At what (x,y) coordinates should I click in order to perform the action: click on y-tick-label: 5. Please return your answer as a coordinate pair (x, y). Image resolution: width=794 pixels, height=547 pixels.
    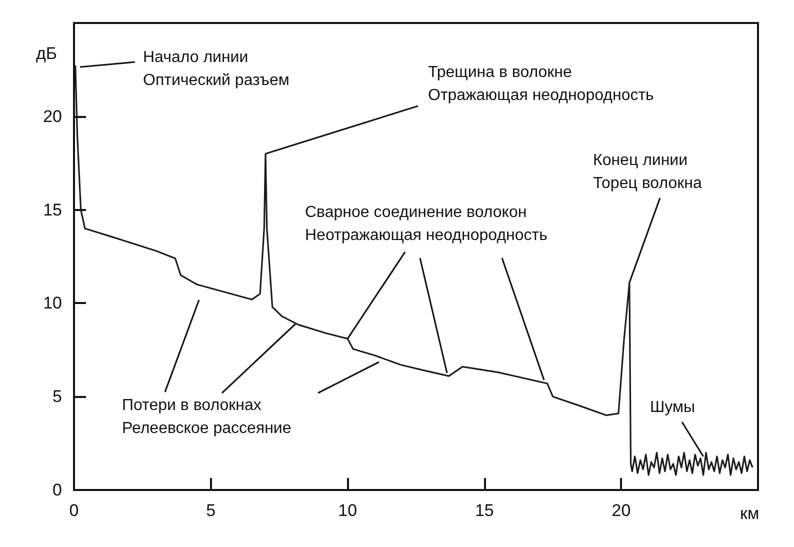
    Looking at the image, I should click on (57, 396).